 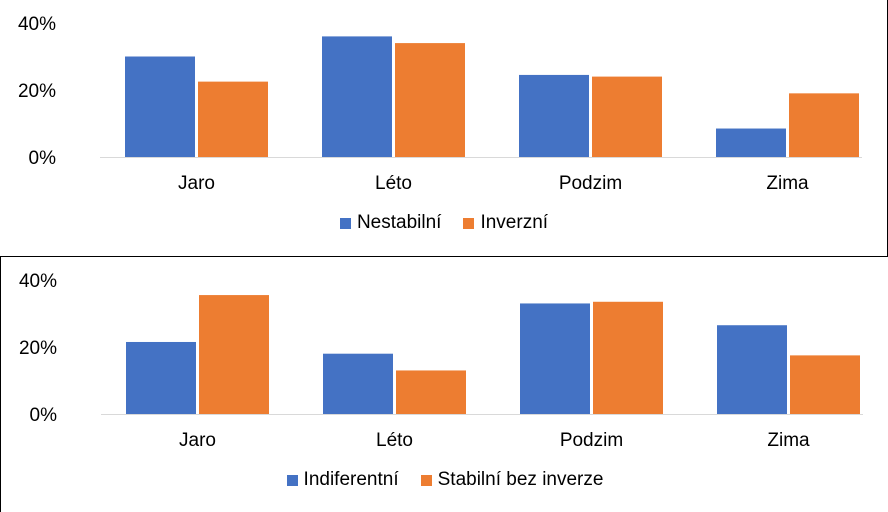 I want to click on legend-label: Nestabilní, so click(x=399, y=222).